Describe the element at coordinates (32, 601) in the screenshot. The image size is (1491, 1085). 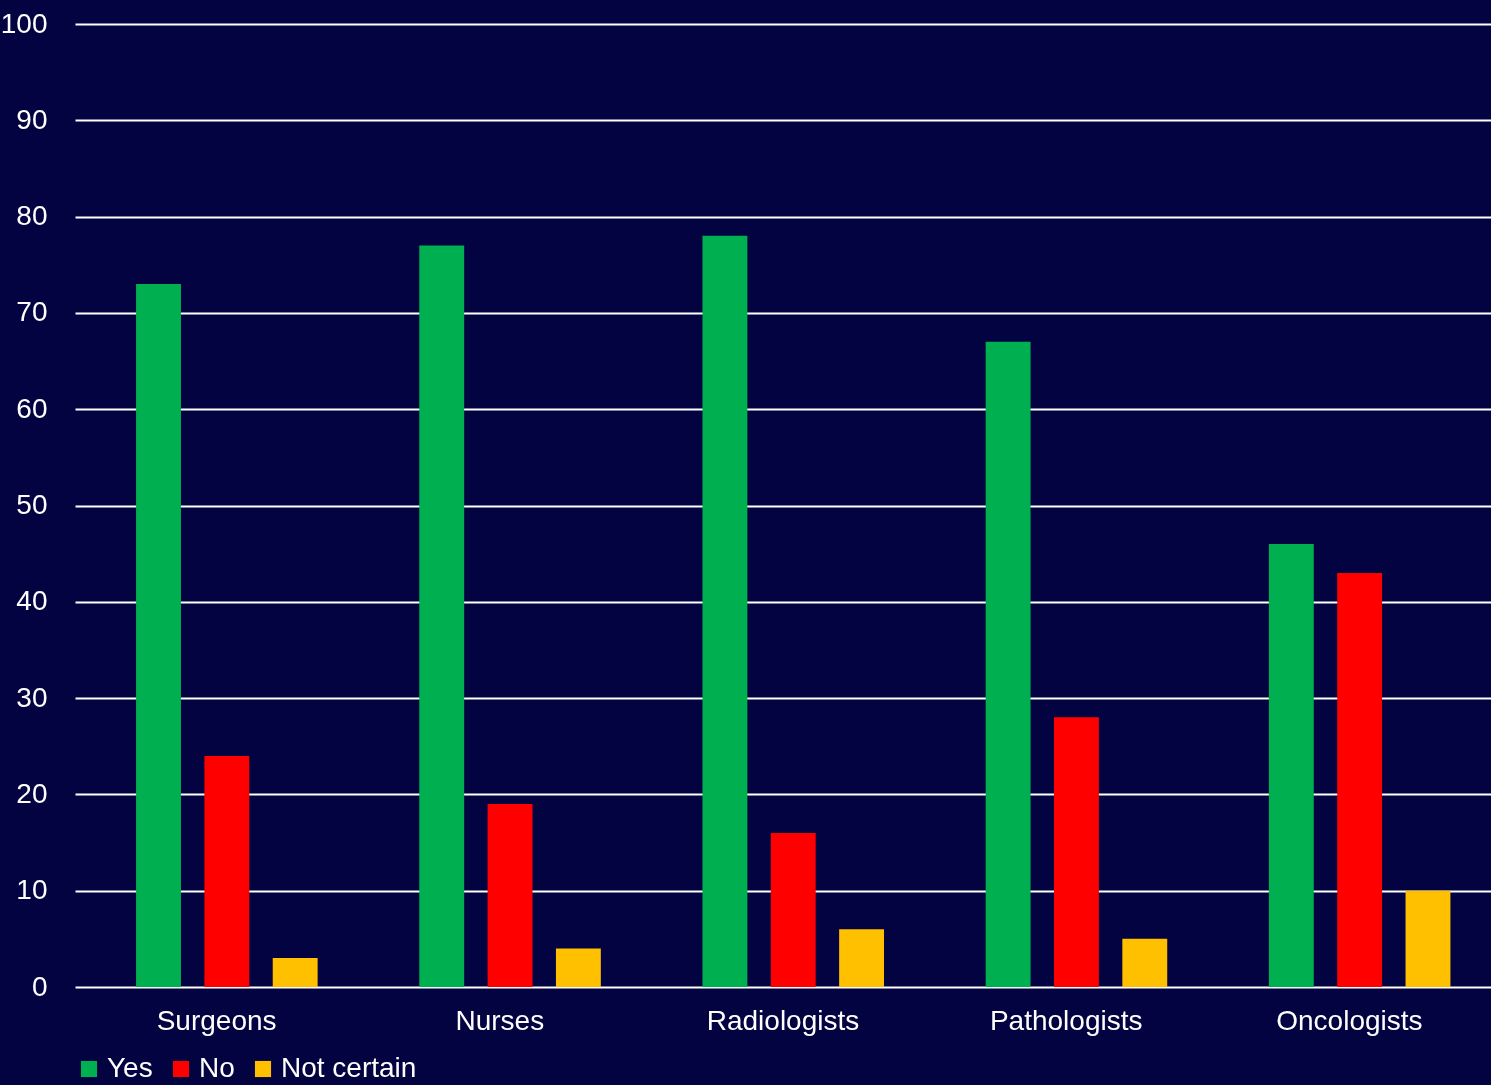
I see `y-tick-label: 40` at that location.